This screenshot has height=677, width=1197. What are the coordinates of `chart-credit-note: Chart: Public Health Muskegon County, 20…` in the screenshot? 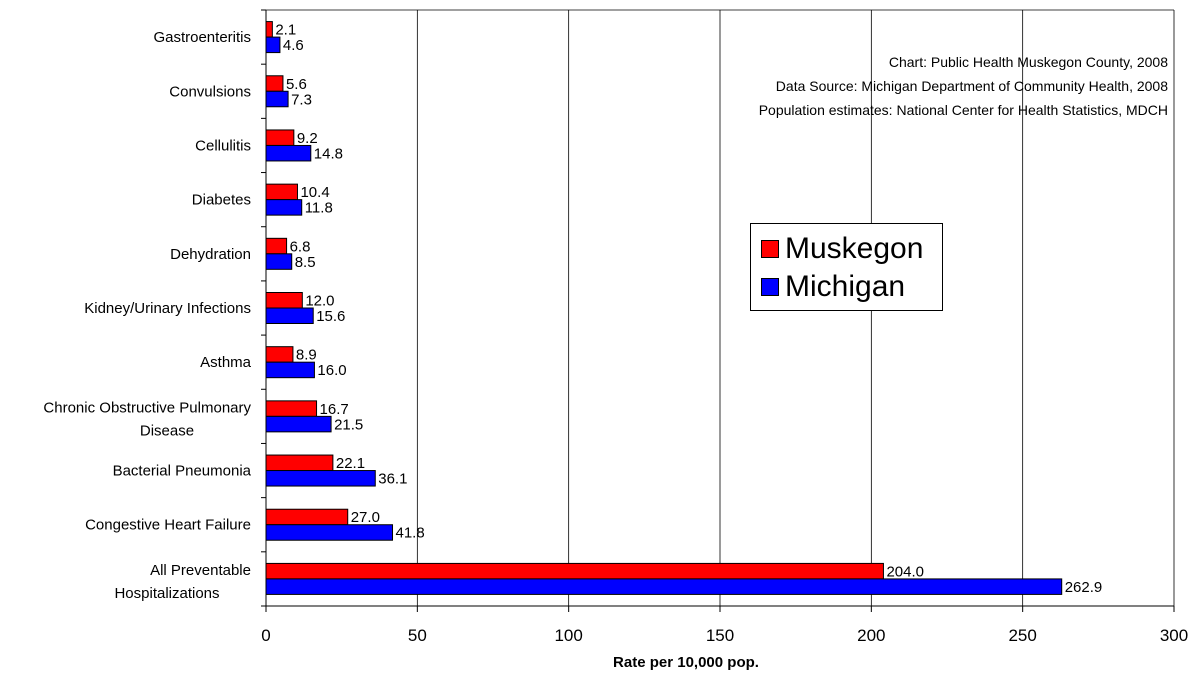 It's located at (1028, 62).